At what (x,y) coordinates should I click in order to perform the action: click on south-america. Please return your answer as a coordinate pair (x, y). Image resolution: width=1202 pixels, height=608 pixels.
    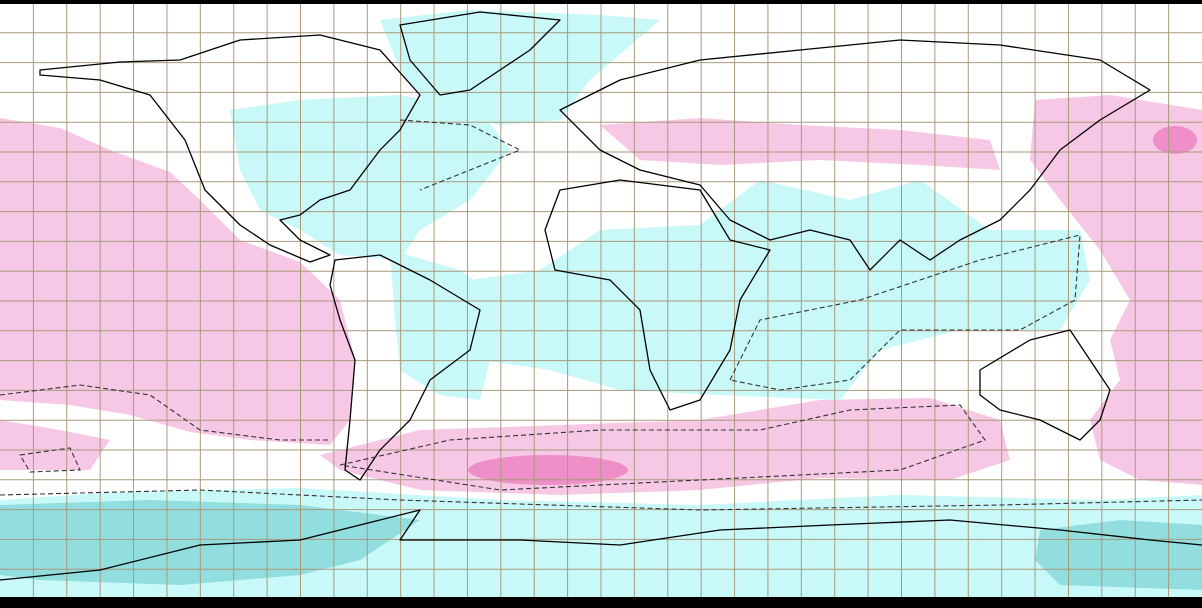
    Looking at the image, I should click on (405, 367).